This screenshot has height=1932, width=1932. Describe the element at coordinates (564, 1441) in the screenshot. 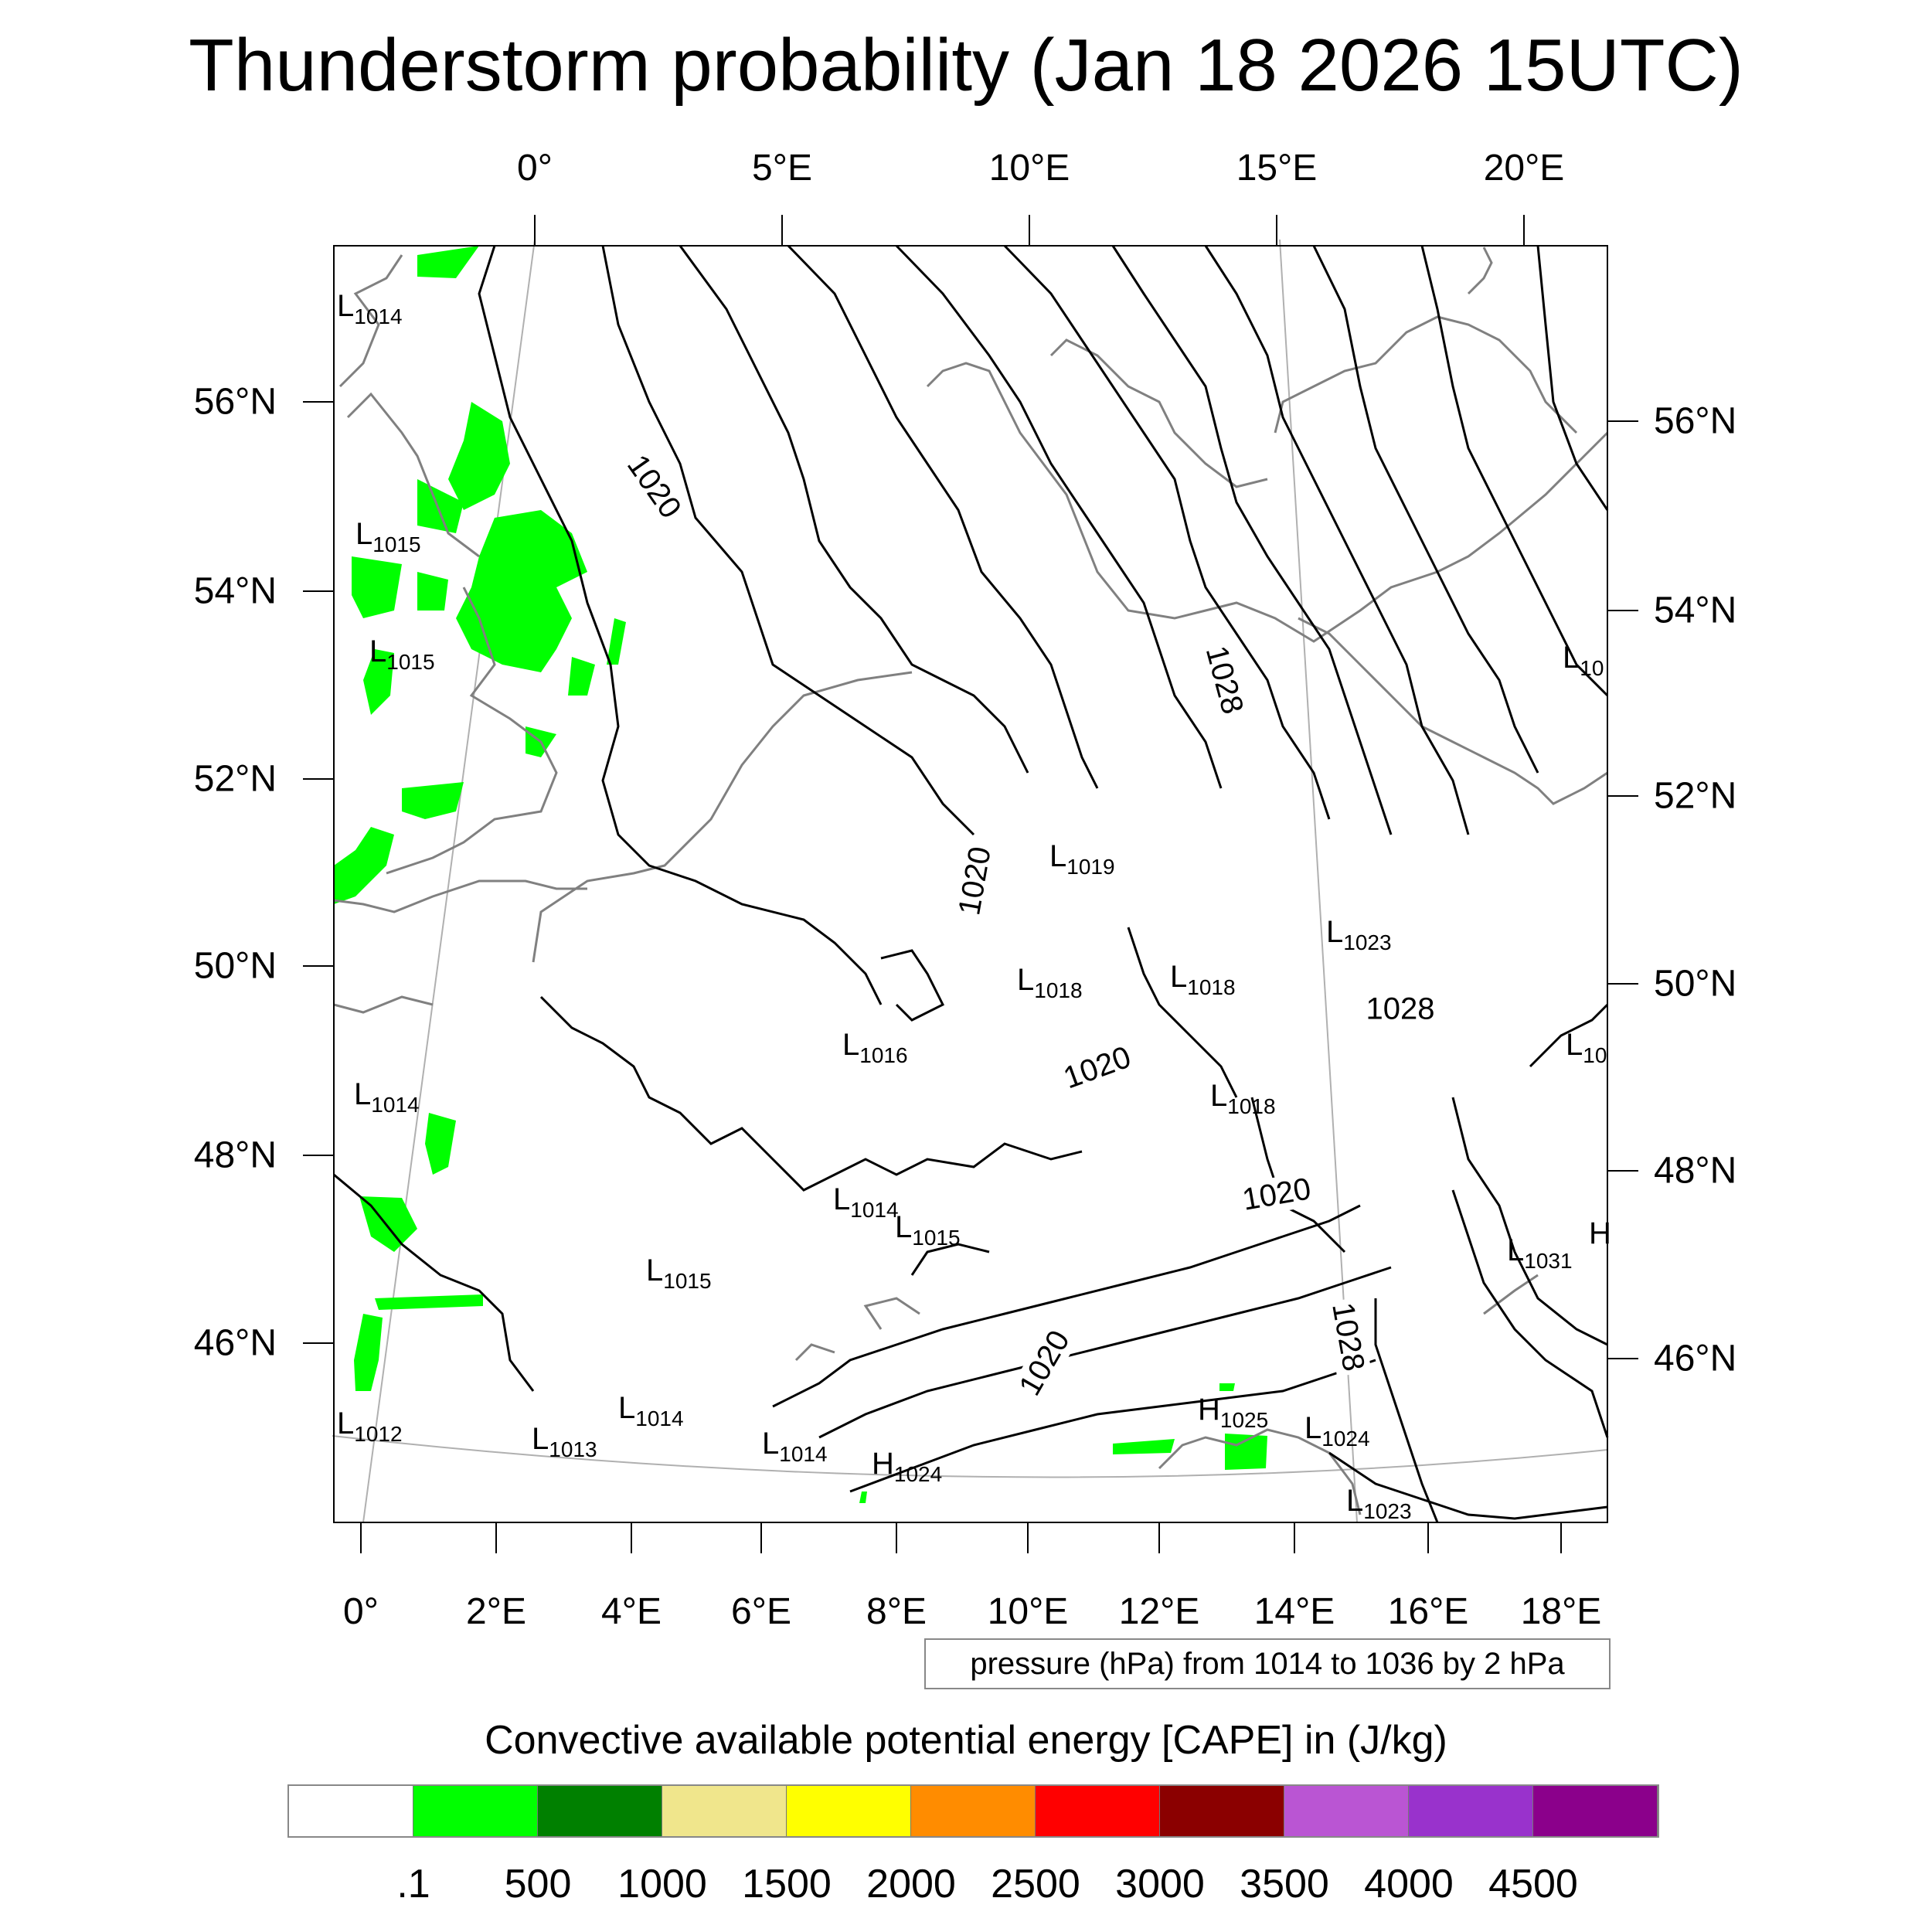

I see `pressure-center: L1013` at that location.